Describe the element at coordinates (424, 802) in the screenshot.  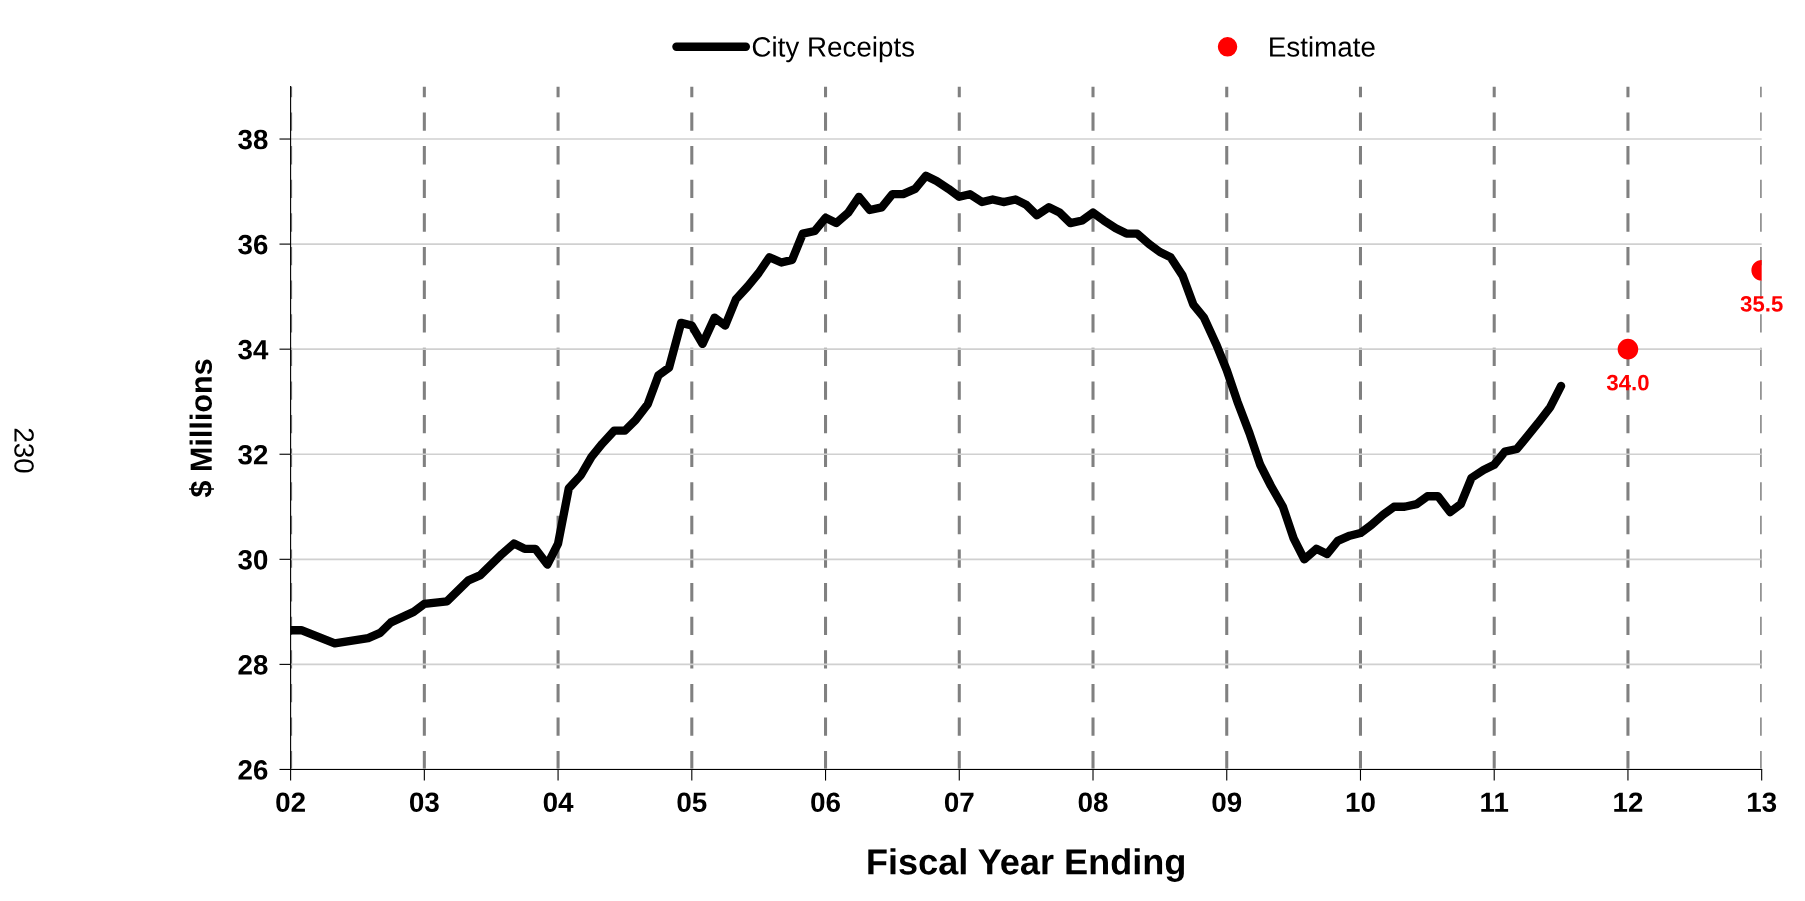
I see `x-tick-label: 03` at that location.